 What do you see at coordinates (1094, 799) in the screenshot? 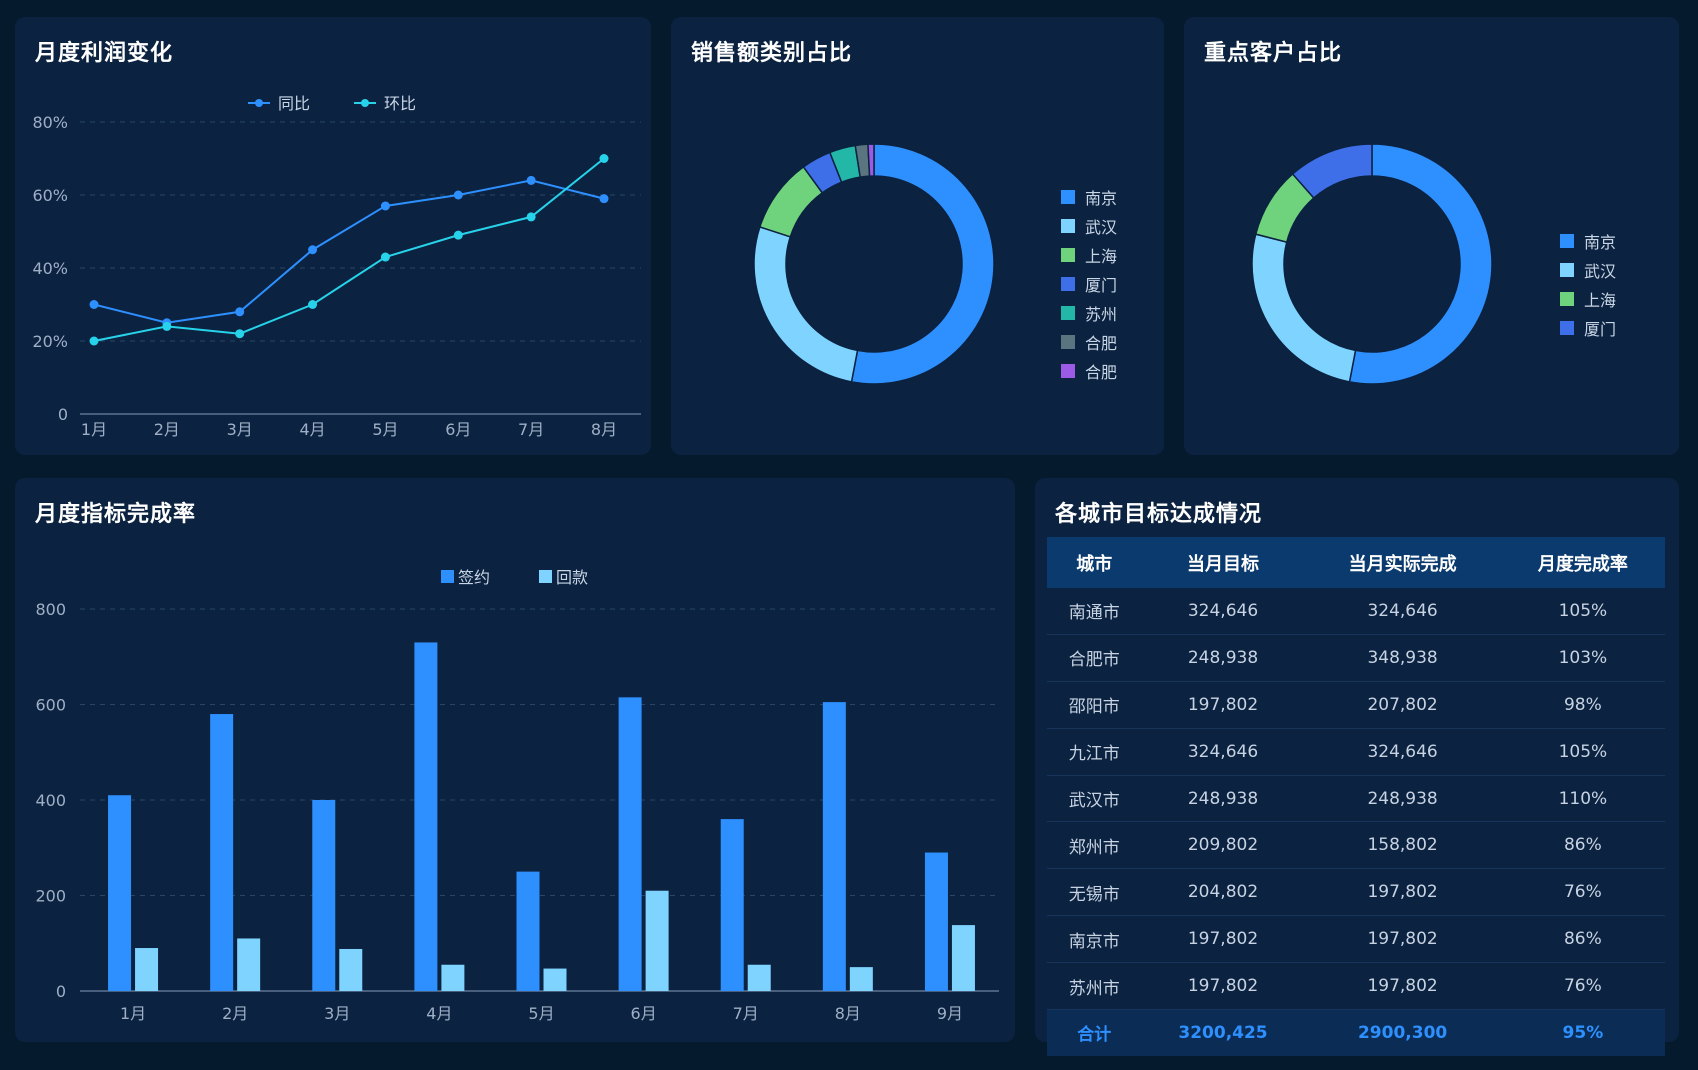
I see `table-cell: 武汉市` at bounding box center [1094, 799].